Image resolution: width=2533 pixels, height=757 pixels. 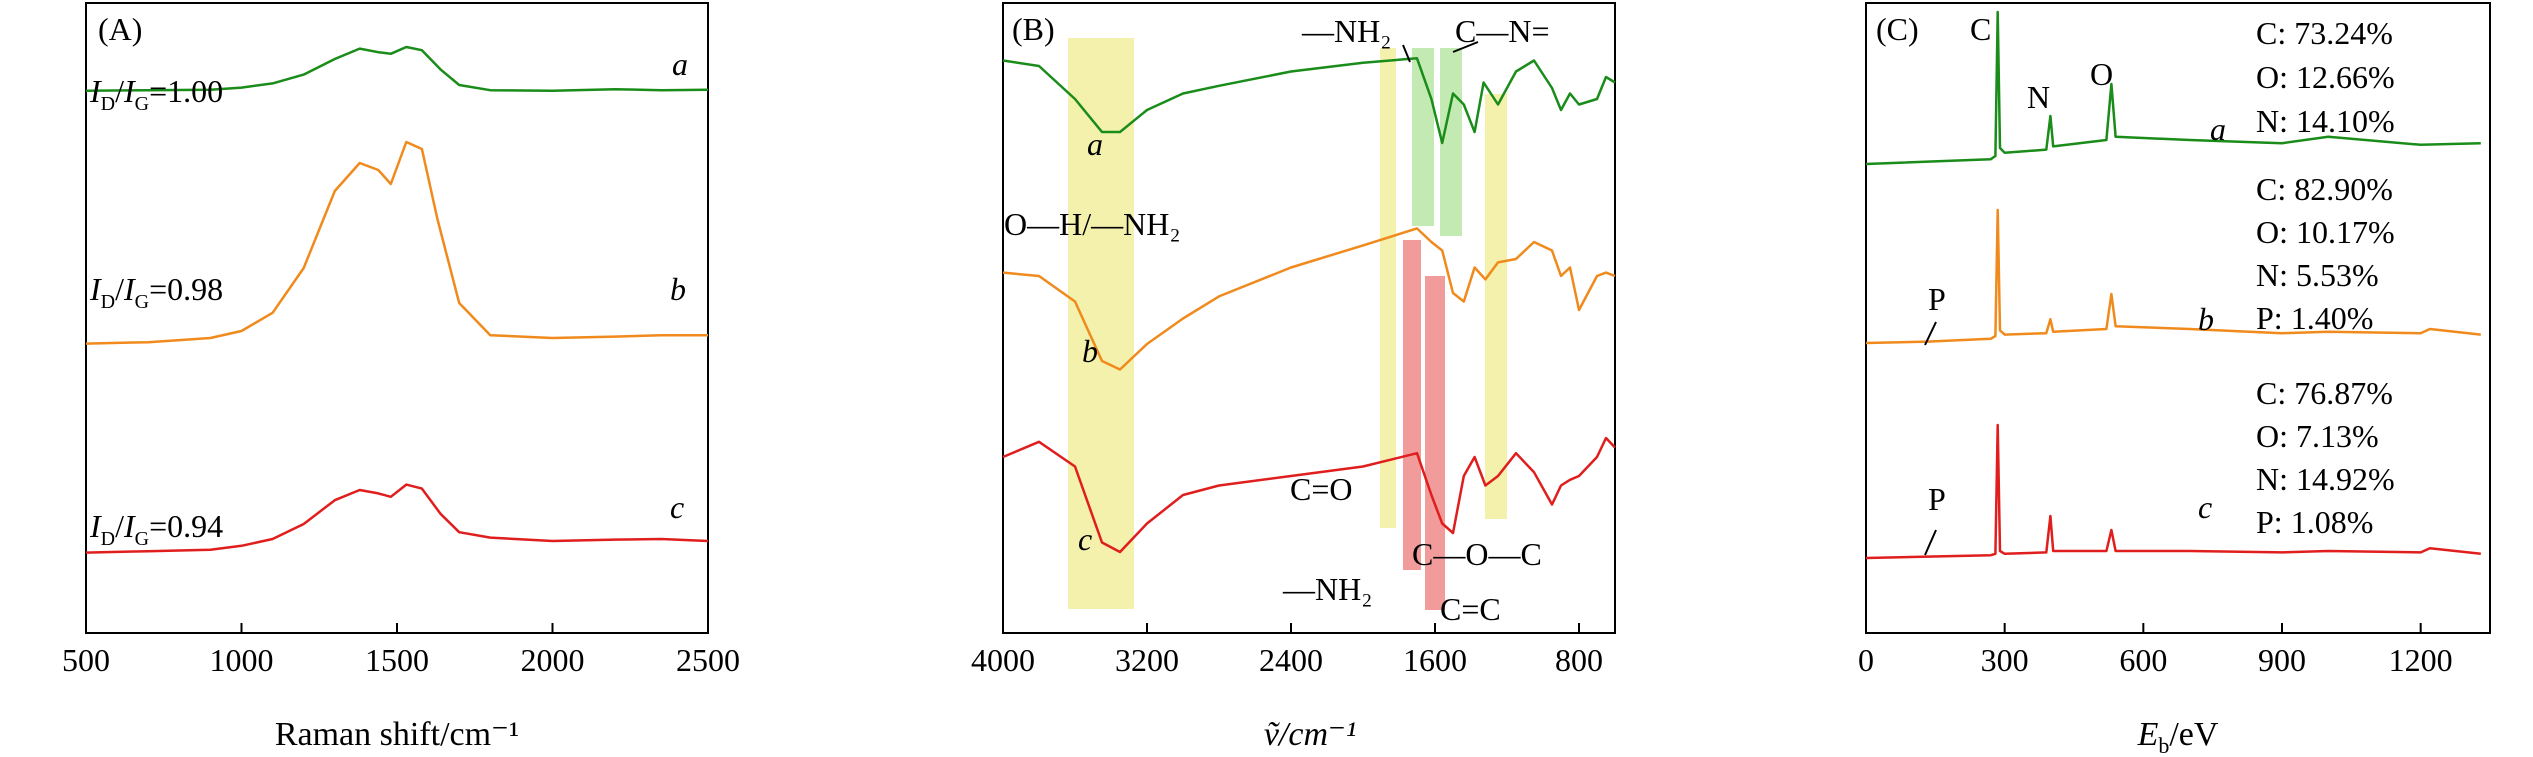 I want to click on peak-label-o: O, so click(x=2101, y=74).